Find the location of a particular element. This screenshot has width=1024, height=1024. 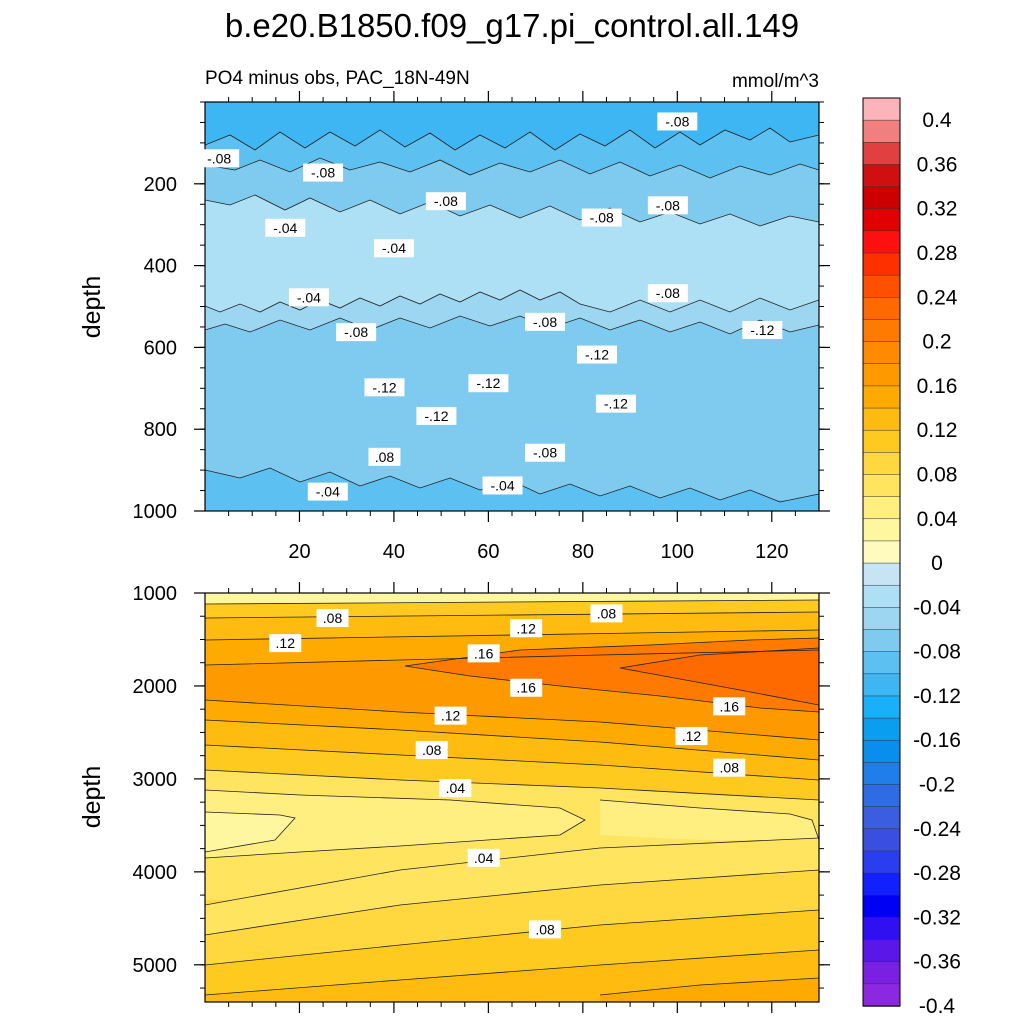

colorbar-label: -0.32 is located at coordinates (937, 917).